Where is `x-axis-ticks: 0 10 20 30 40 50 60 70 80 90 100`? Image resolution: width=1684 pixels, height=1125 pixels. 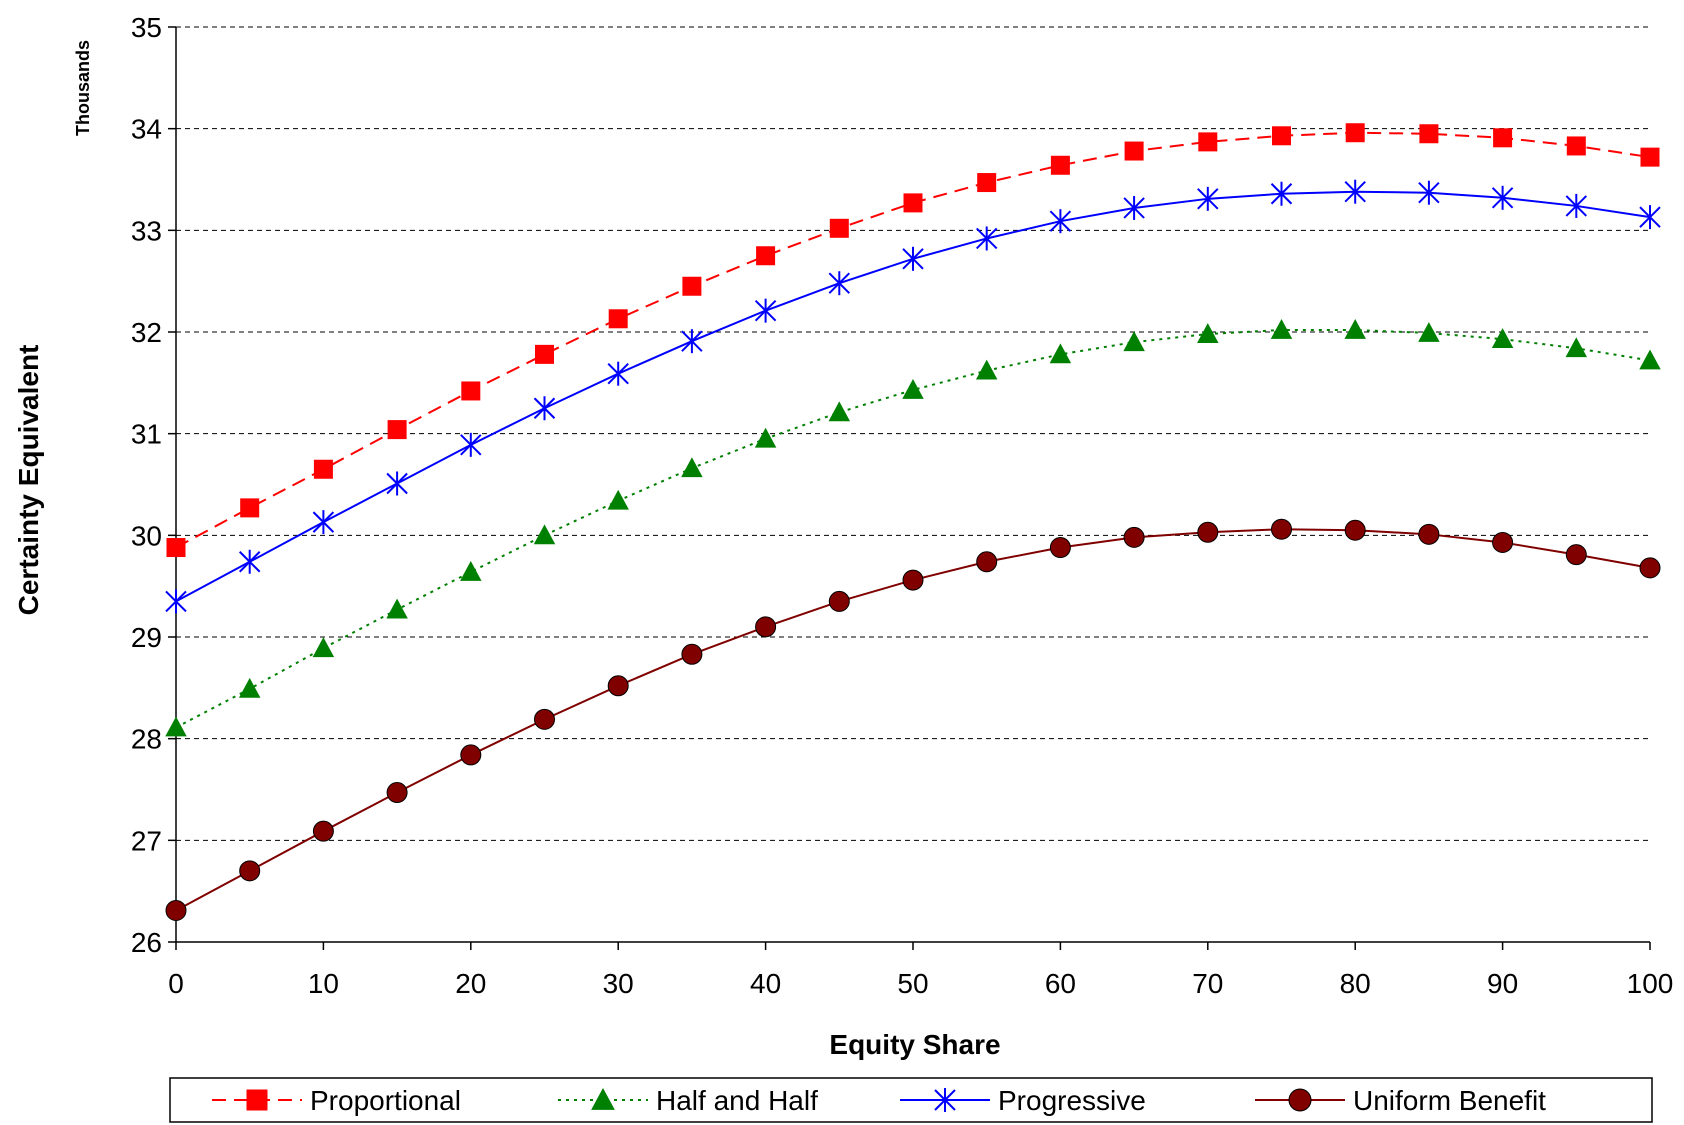 x-axis-ticks: 0 10 20 30 40 50 60 70 80 90 100 is located at coordinates (920, 970).